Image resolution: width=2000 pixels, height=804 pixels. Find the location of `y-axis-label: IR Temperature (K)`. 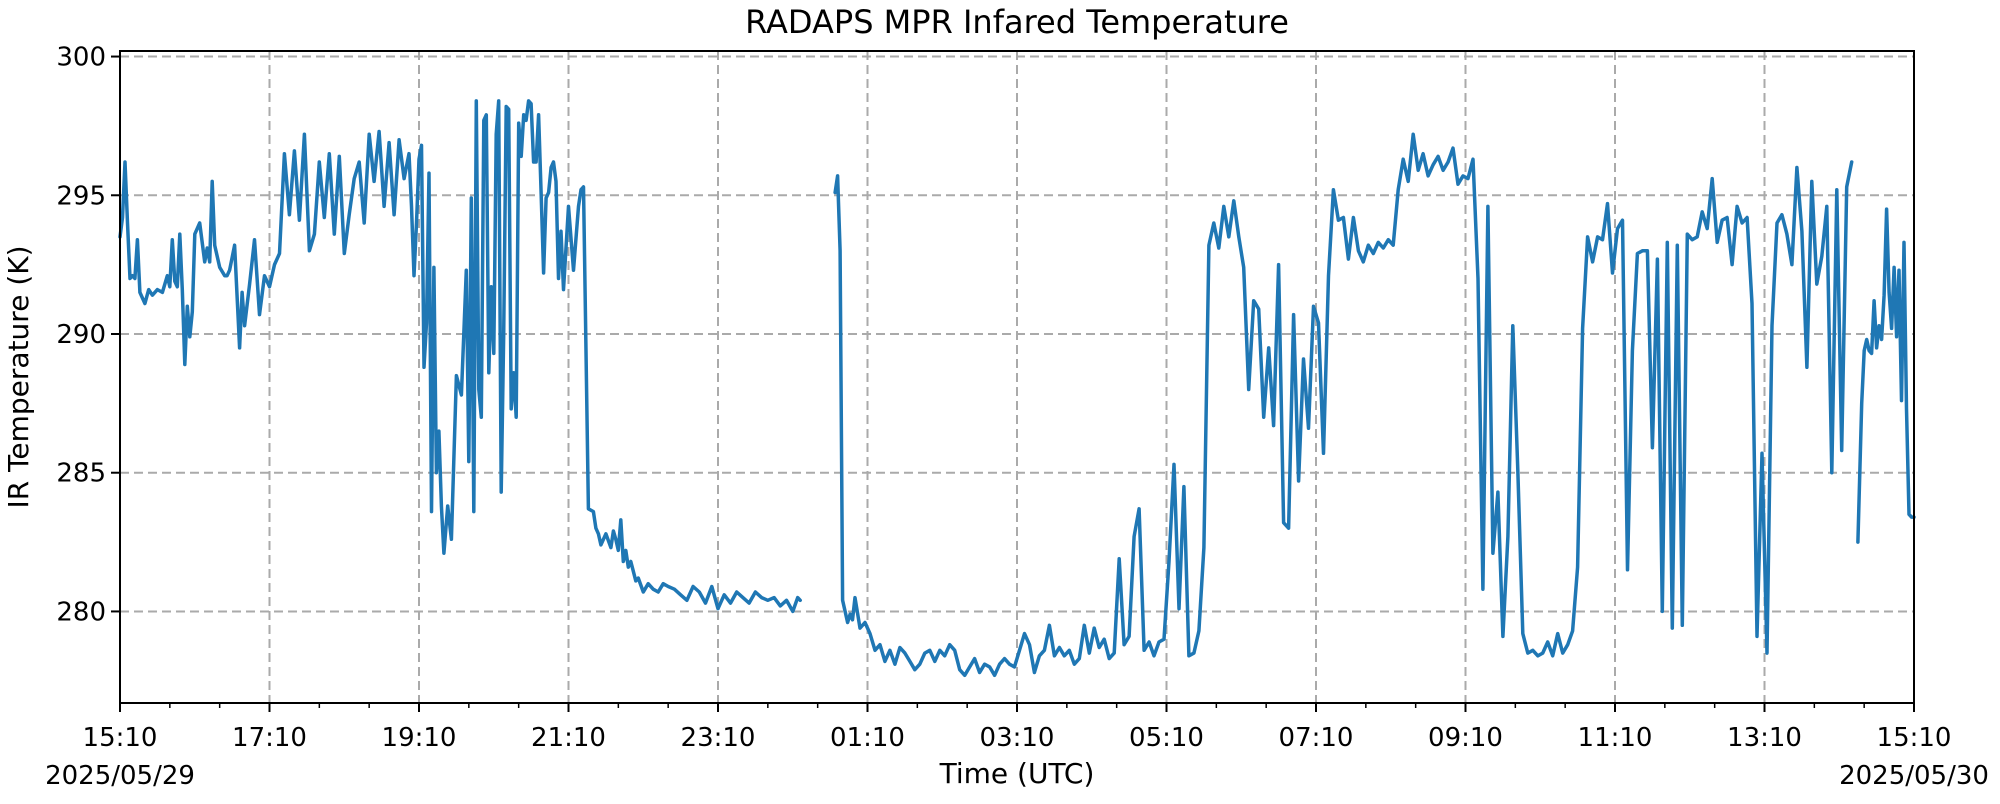

y-axis-label: IR Temperature (K) is located at coordinates (18, 376).